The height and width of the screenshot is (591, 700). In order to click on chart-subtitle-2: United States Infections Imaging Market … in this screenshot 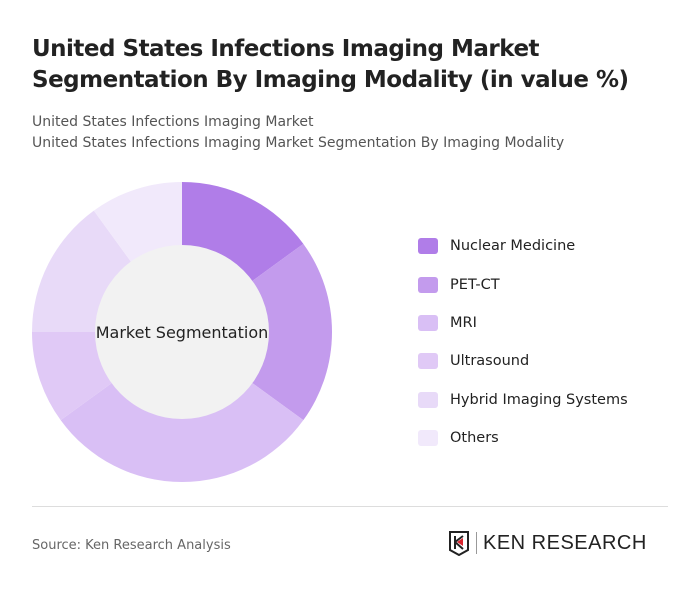, I will do `click(298, 143)`.